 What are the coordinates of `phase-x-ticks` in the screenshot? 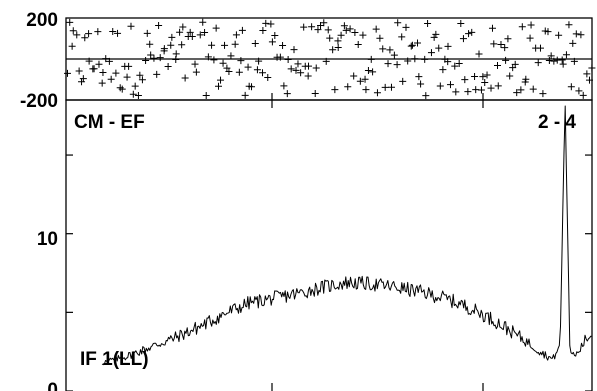 It's located at (377, 96).